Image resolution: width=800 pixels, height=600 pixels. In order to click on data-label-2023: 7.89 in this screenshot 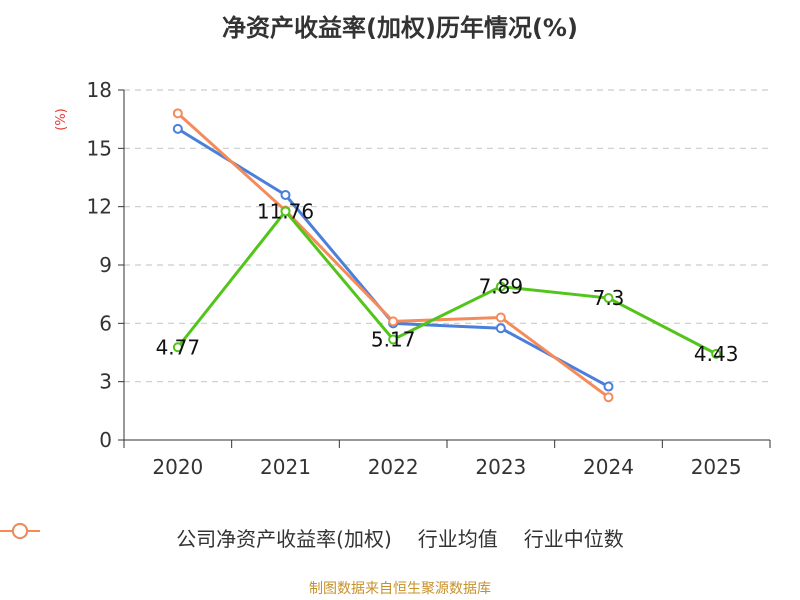, I will do `click(501, 287)`.